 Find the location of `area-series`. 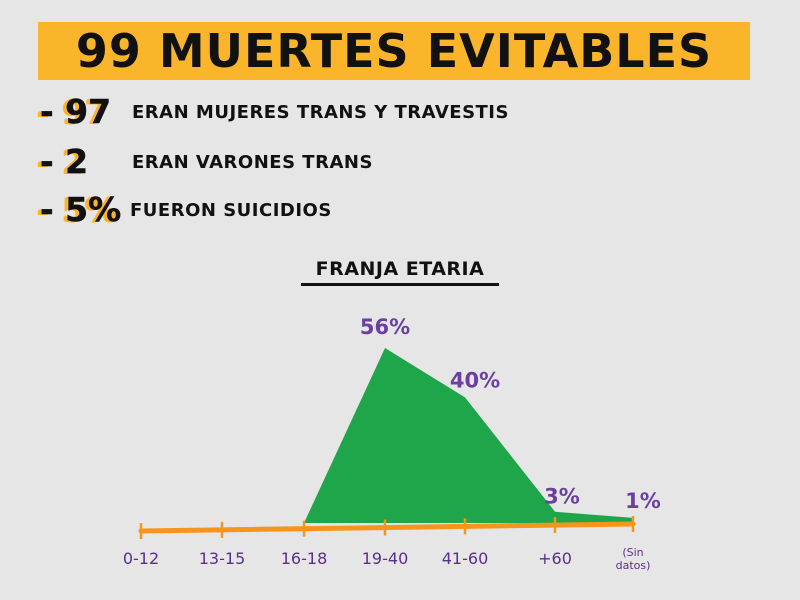

area-series is located at coordinates (468, 435).